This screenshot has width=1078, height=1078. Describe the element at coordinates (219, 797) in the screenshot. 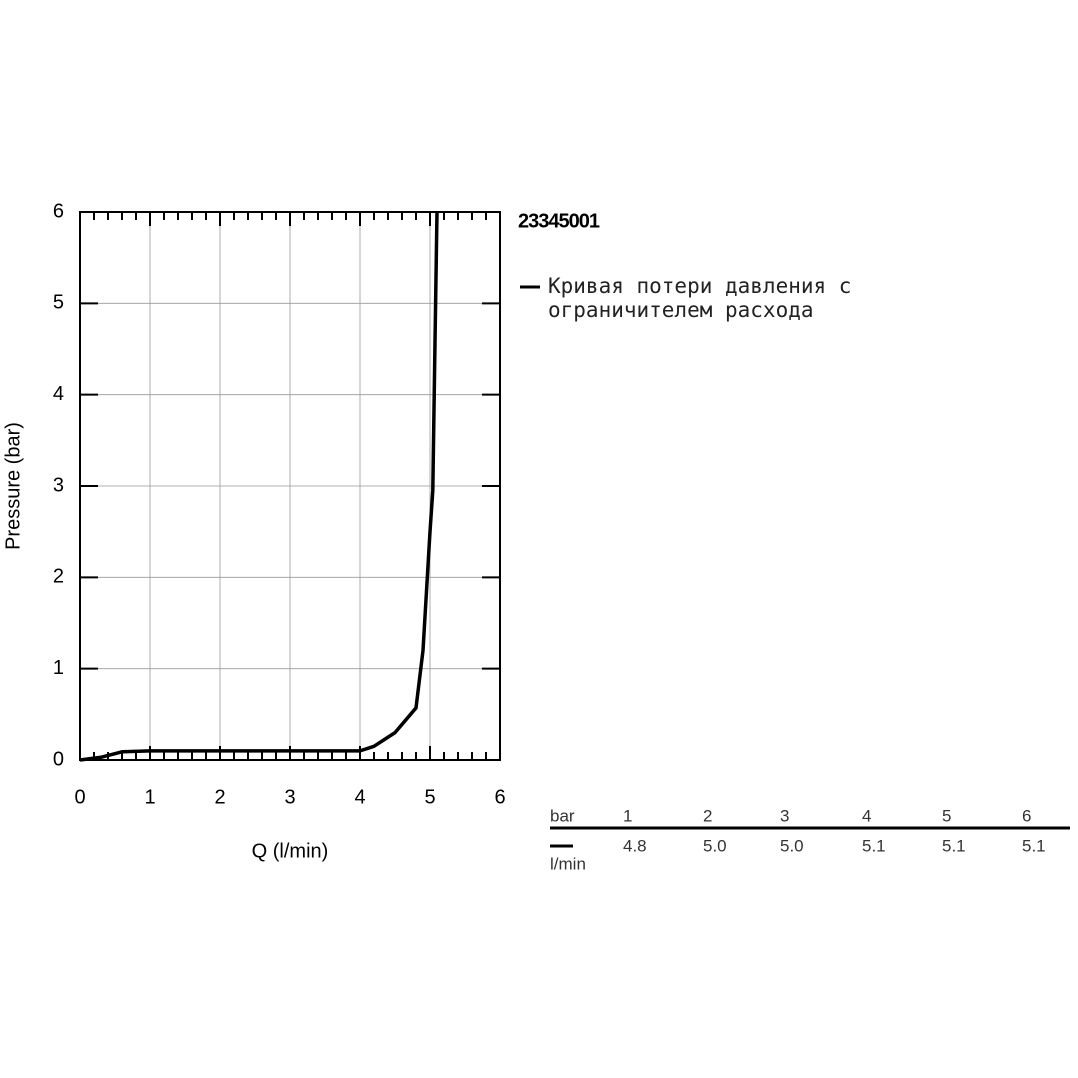

I see `x-tick-label: 2` at that location.